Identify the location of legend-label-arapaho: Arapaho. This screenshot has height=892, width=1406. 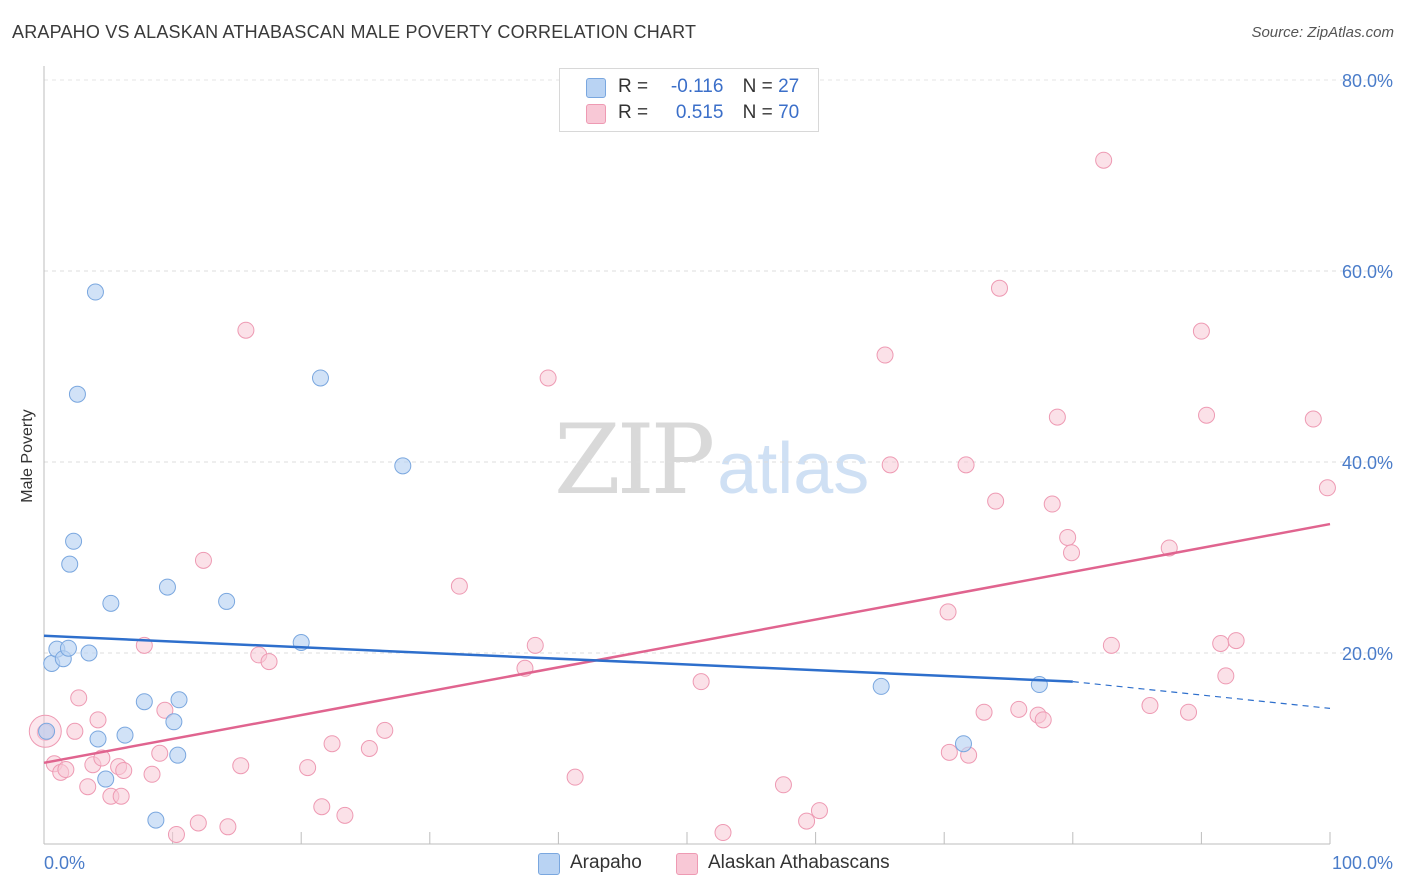
(606, 862).